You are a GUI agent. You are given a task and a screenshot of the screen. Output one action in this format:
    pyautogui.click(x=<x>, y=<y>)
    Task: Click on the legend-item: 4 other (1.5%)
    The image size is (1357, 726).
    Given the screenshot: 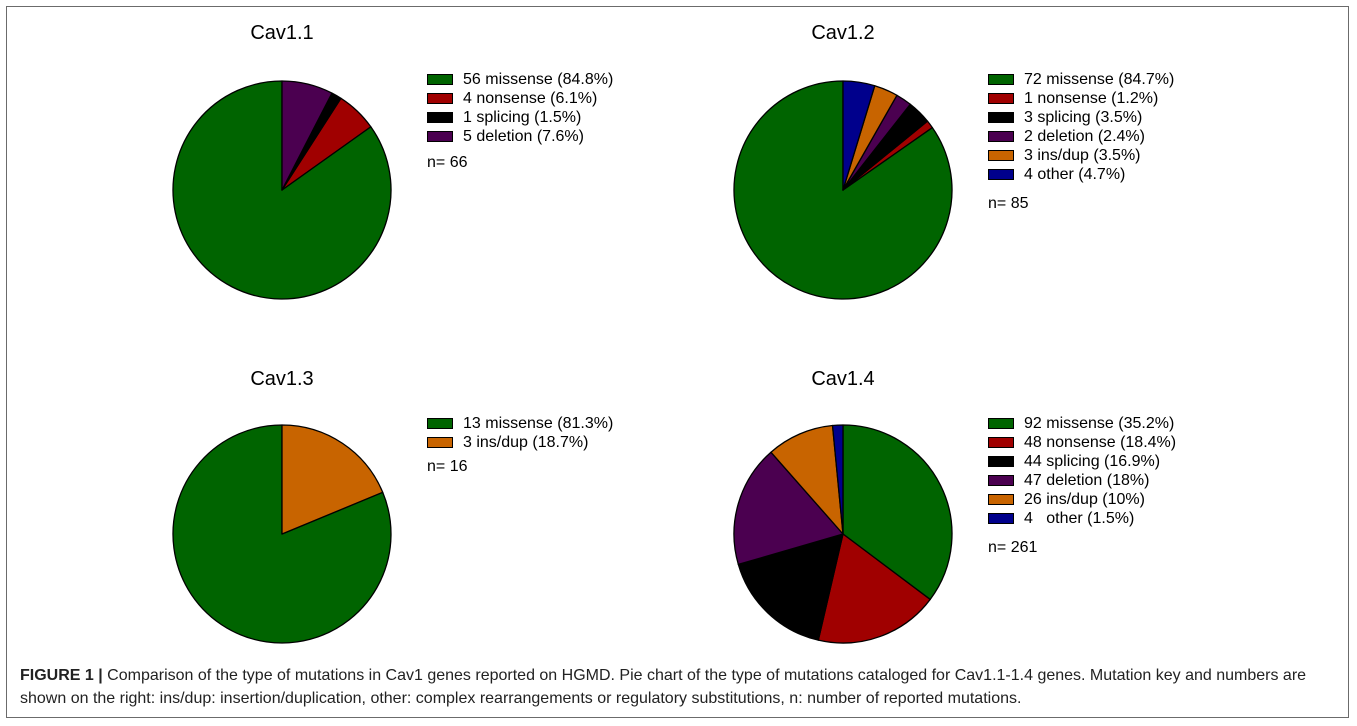 What is the action you would take?
    pyautogui.click(x=1082, y=518)
    